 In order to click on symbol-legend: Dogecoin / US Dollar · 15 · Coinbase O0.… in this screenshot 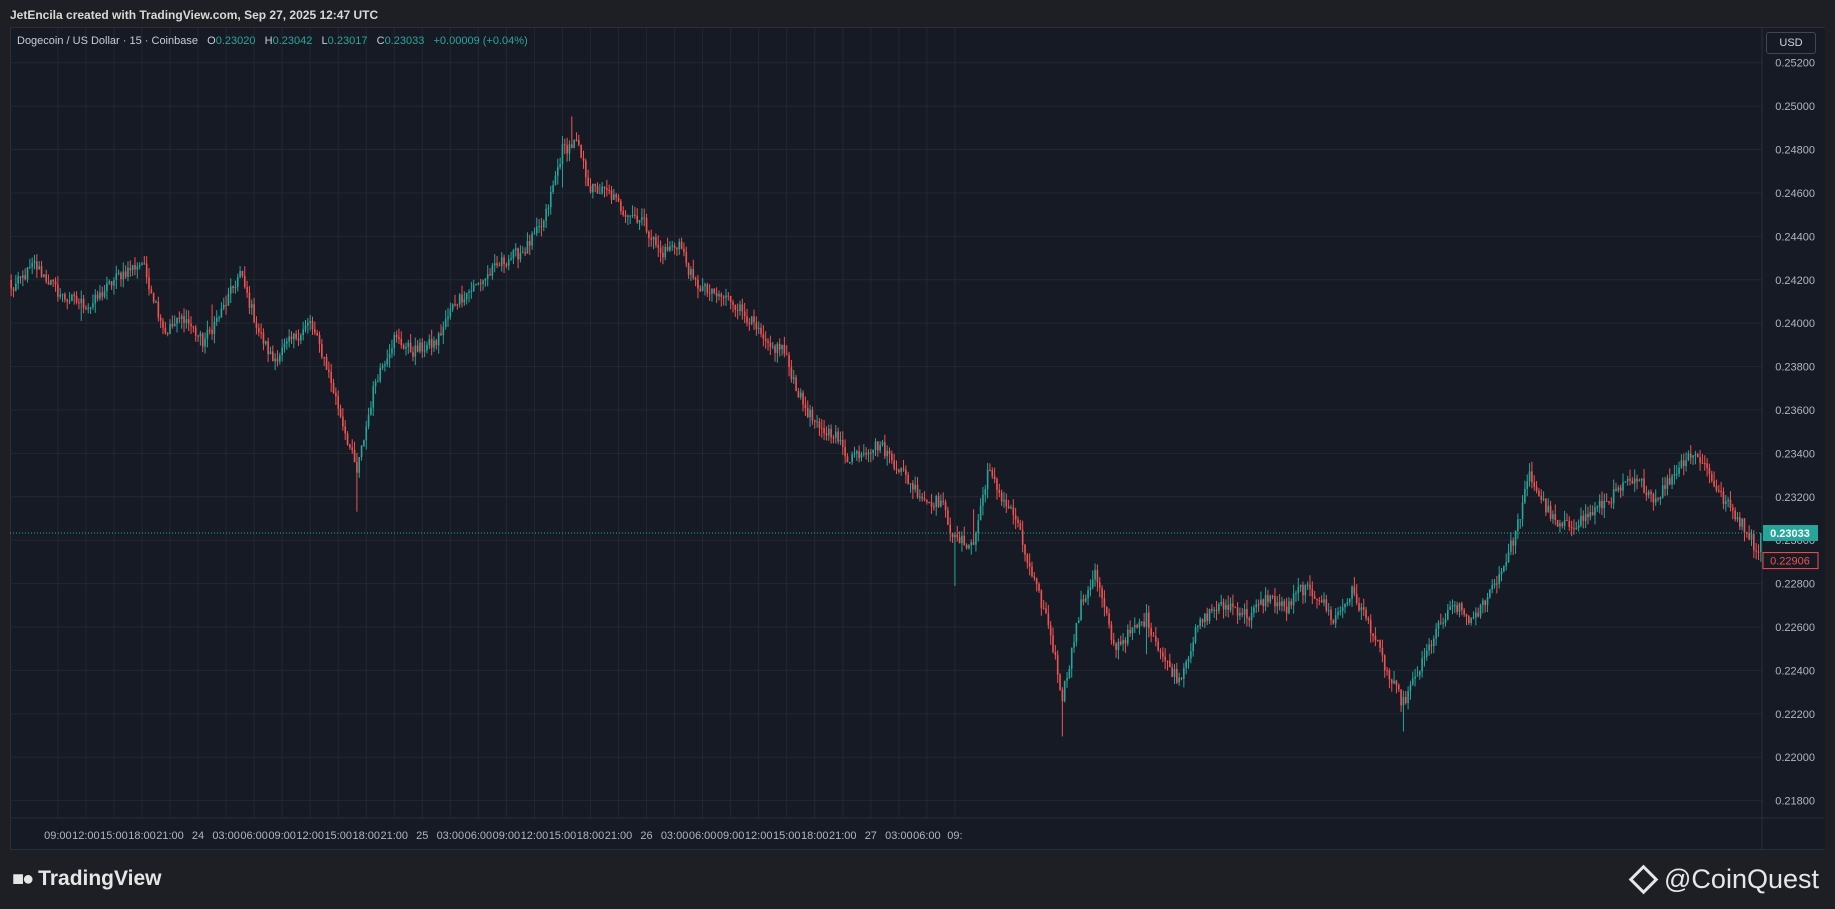, I will do `click(272, 41)`.